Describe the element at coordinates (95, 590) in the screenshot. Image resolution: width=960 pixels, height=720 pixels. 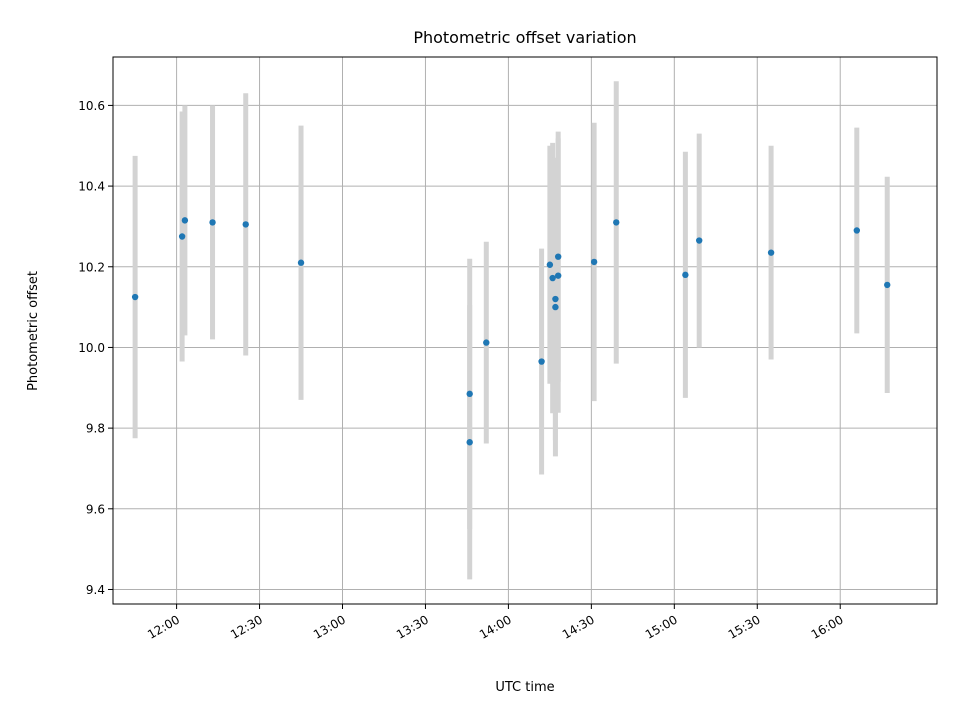
I see `y-tick-label: 9.4` at that location.